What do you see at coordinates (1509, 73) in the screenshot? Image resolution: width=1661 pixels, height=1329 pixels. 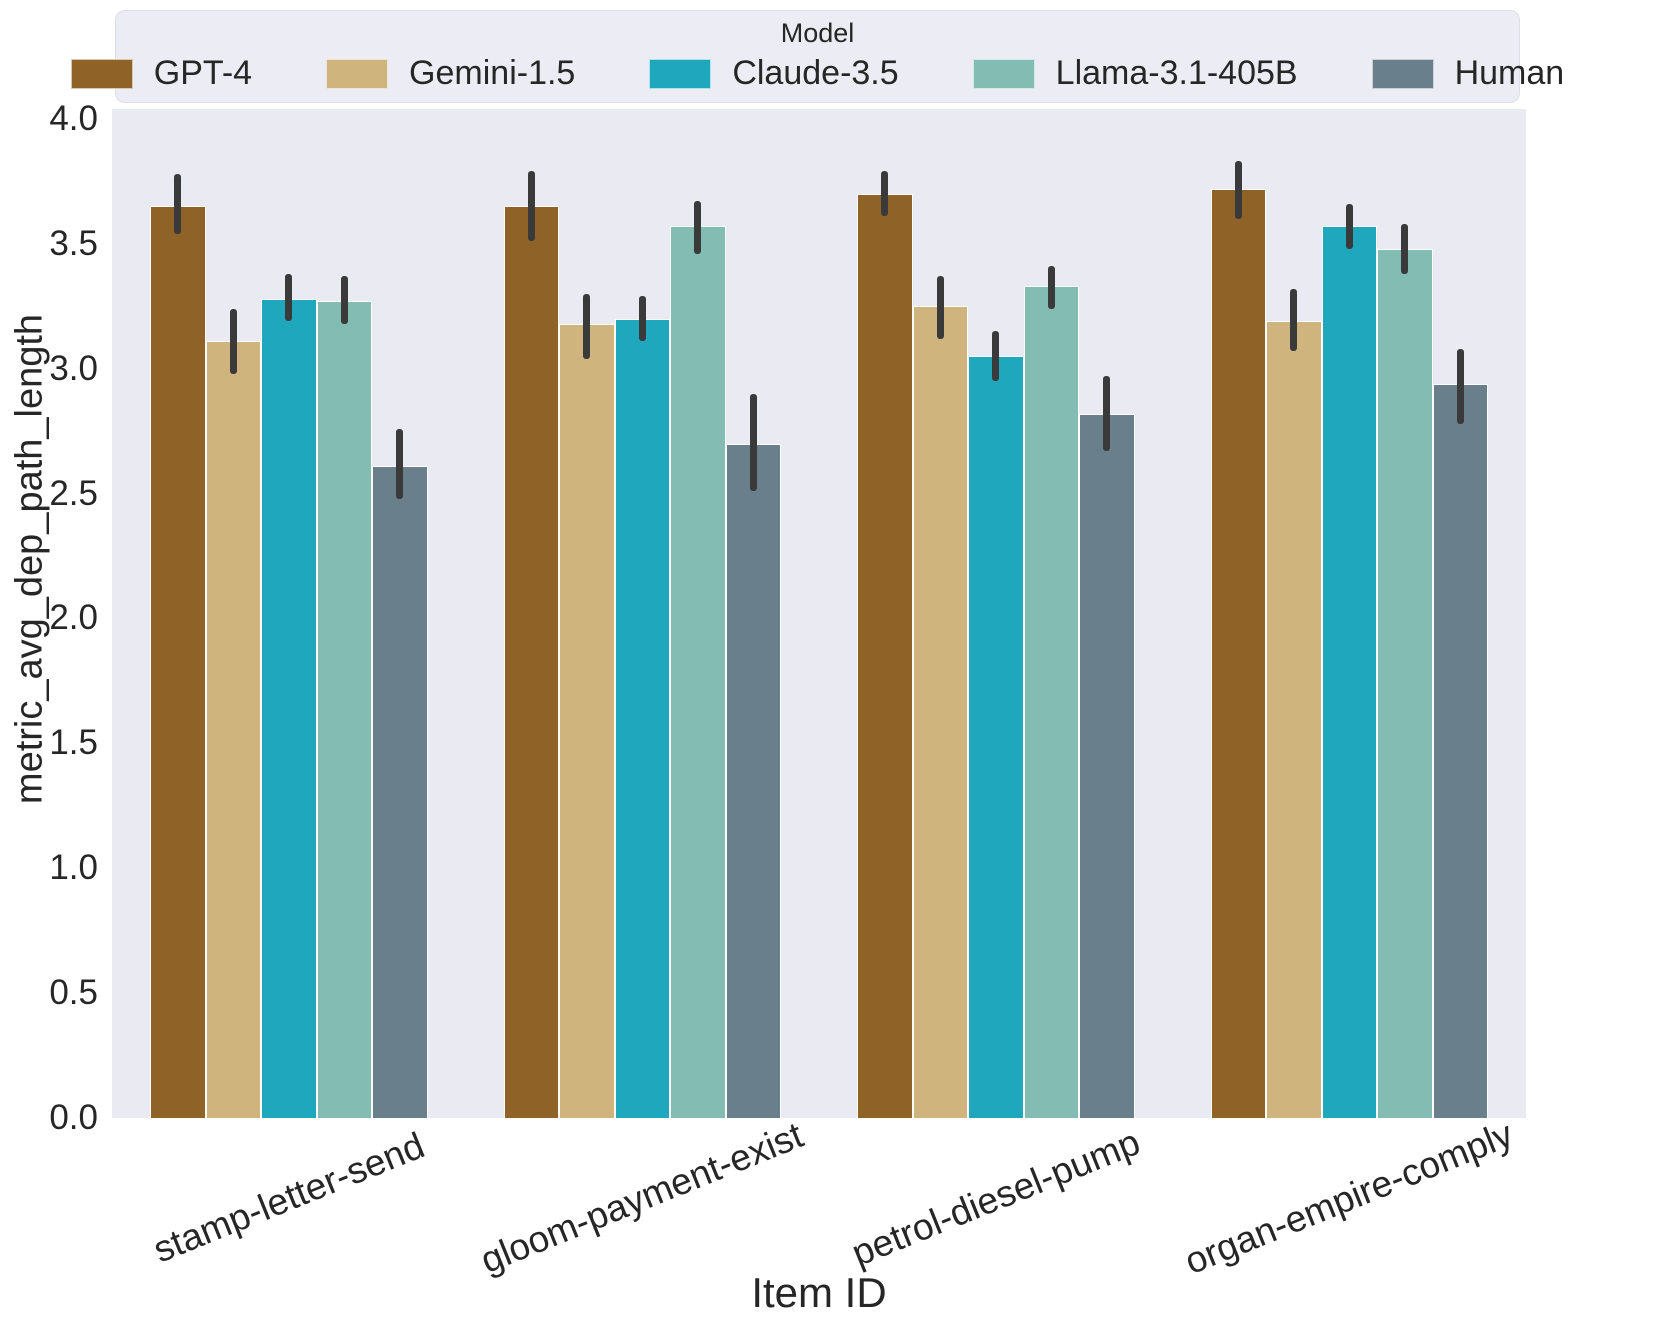 I see `legend-label: Human` at bounding box center [1509, 73].